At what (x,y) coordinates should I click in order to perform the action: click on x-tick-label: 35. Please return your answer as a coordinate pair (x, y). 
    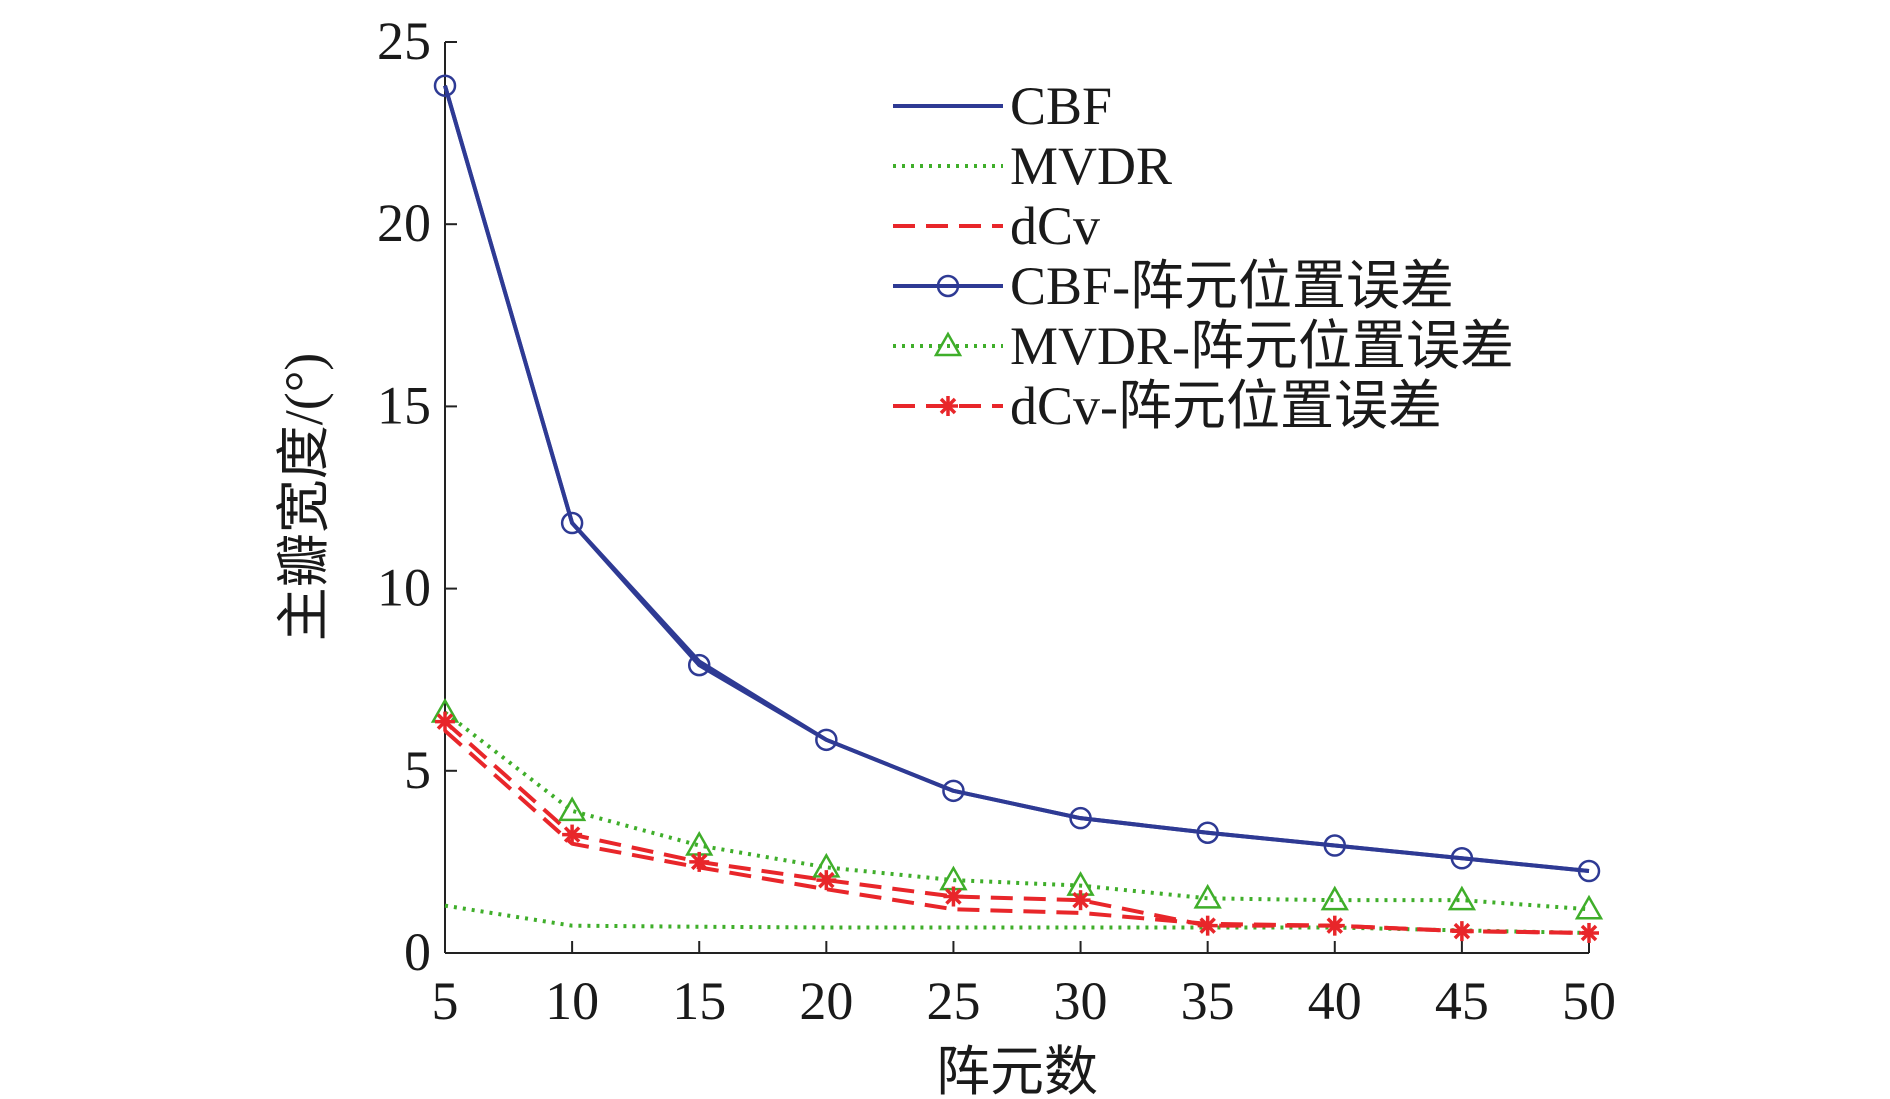
    Looking at the image, I should click on (1208, 1001).